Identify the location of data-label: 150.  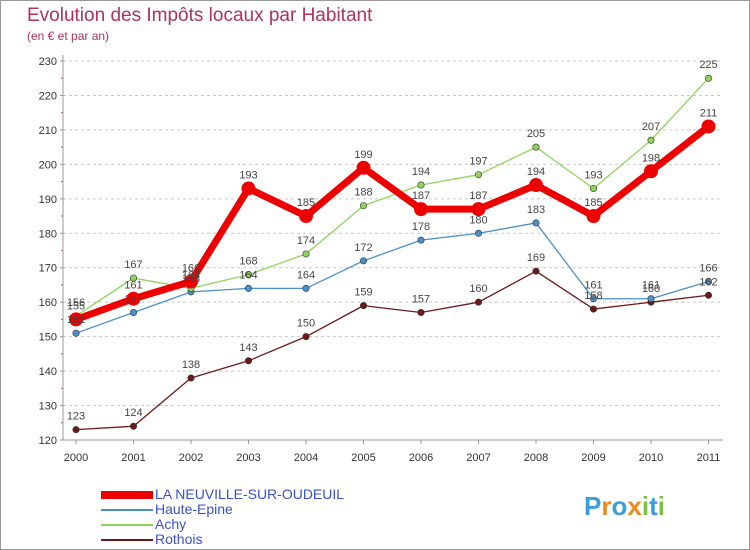
(306, 324).